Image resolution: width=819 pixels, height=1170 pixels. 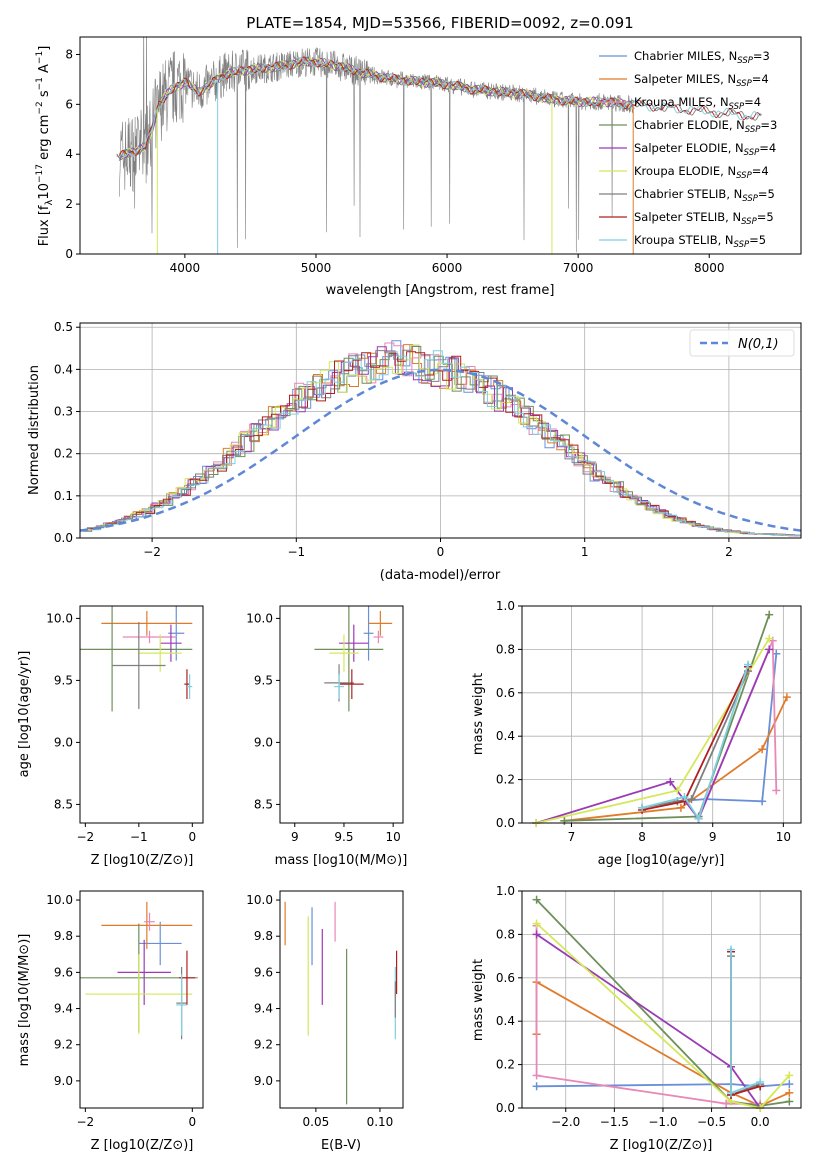 What do you see at coordinates (192, 1122) in the screenshot?
I see `mass_vs_Z-xtick-label: 0` at bounding box center [192, 1122].